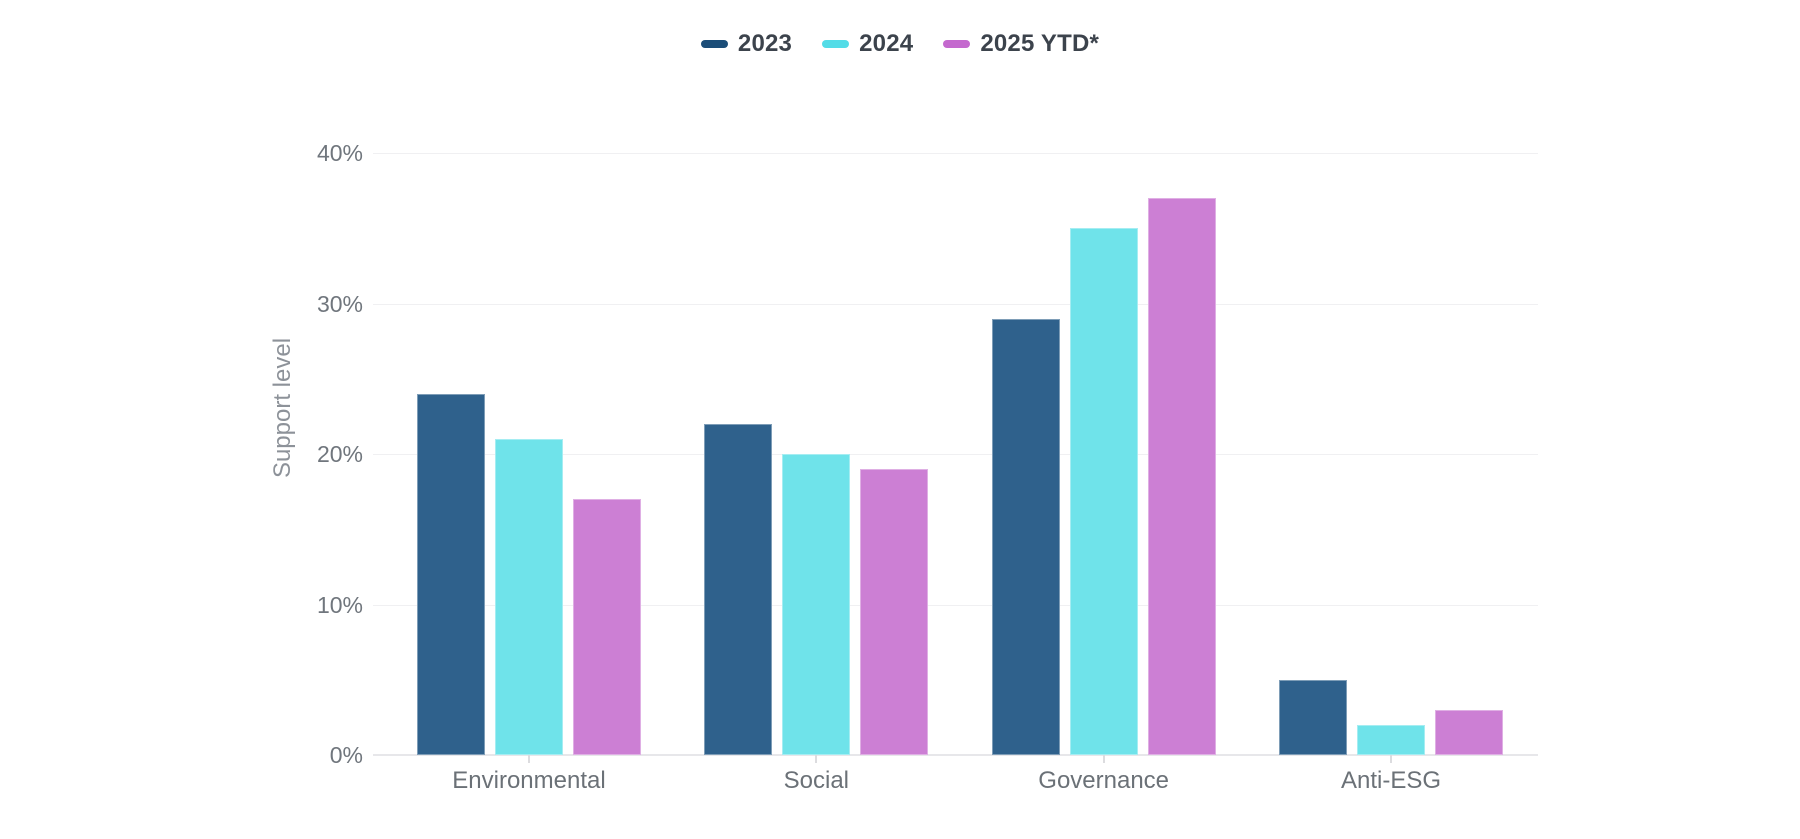 The width and height of the screenshot is (1800, 839). Describe the element at coordinates (339, 153) in the screenshot. I see `y-tick-label-40: 40%` at that location.